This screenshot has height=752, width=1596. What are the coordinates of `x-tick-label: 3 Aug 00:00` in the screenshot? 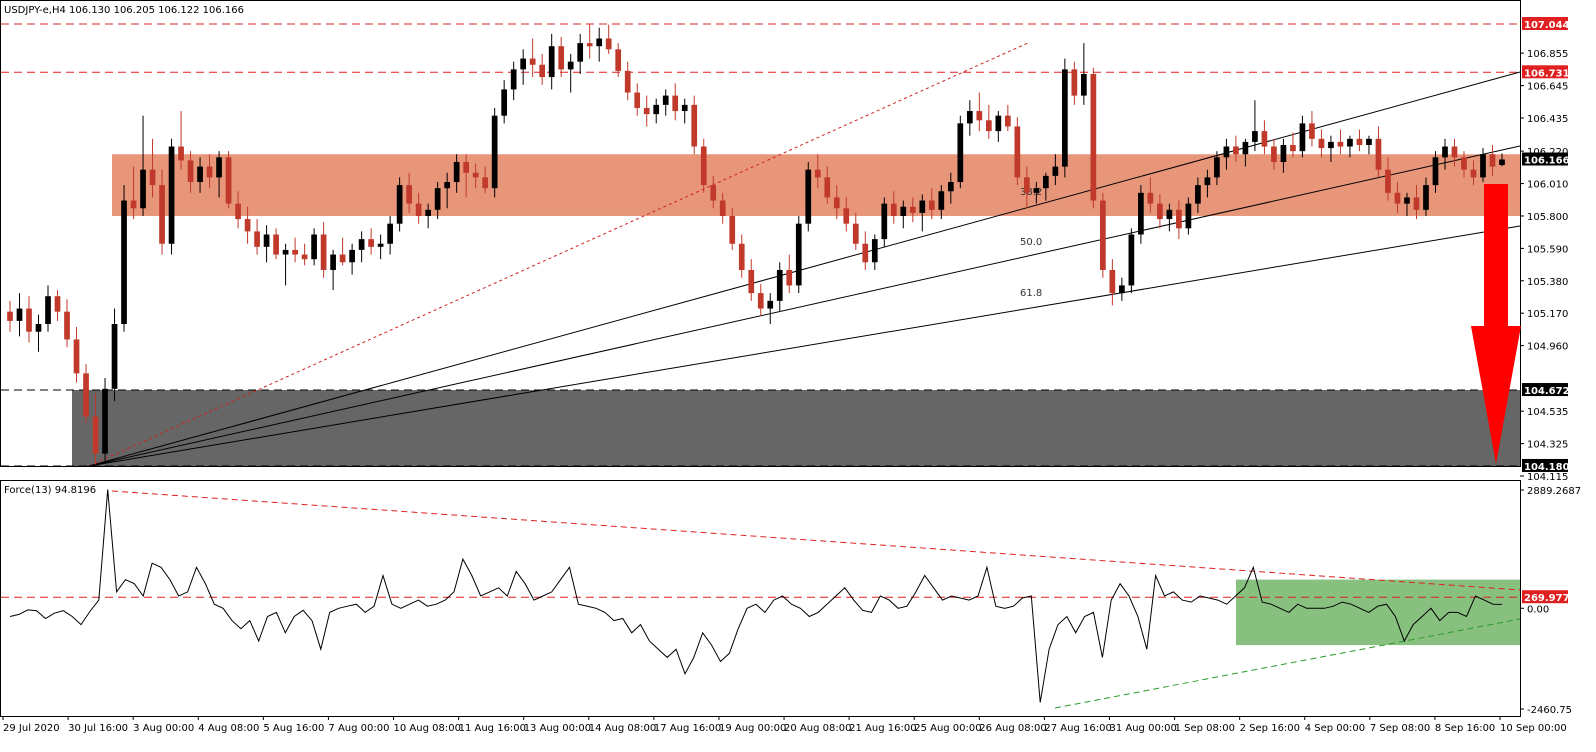 It's located at (163, 728).